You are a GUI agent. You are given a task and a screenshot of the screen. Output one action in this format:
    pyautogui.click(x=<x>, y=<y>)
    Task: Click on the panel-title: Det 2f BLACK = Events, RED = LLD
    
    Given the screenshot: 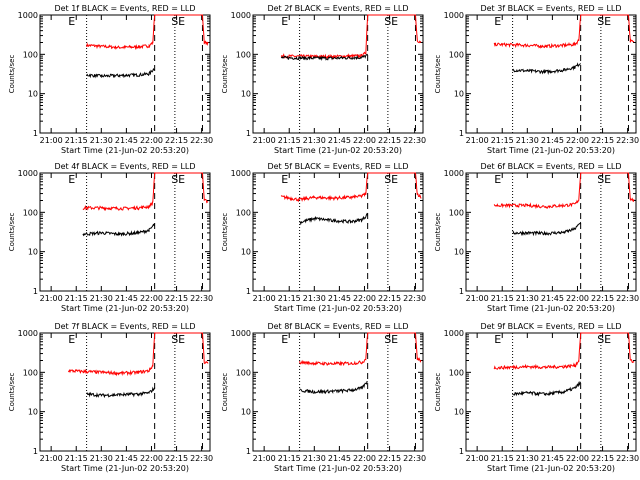 What is the action you would take?
    pyautogui.click(x=337, y=8)
    